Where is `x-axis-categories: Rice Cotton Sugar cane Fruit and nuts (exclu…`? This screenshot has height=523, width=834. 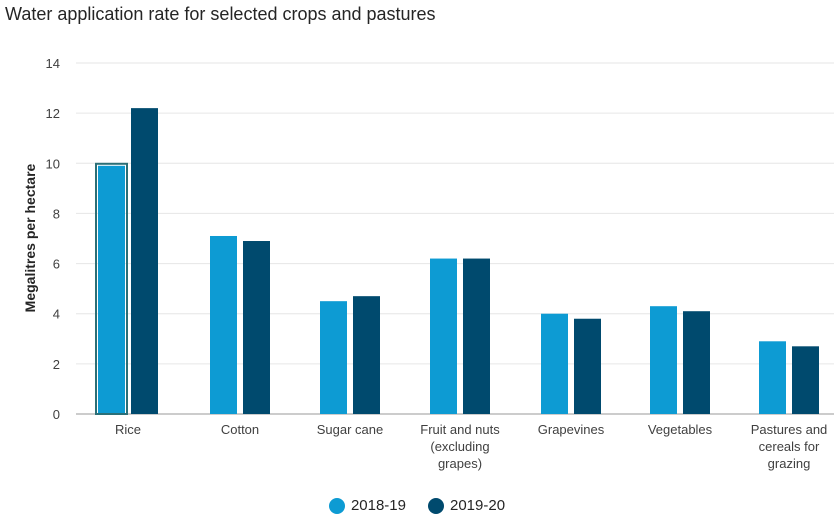
x-axis-categories: Rice Cotton Sugar cane Fruit and nuts (exclu… is located at coordinates (471, 446).